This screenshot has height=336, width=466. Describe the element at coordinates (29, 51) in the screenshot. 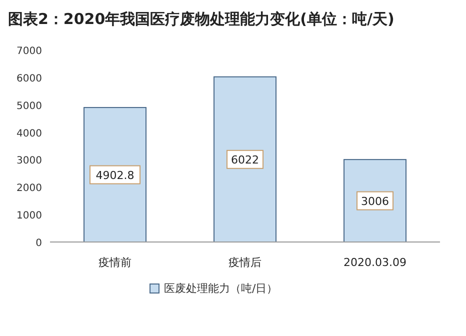

I see `y-tick-label: 7000` at that location.